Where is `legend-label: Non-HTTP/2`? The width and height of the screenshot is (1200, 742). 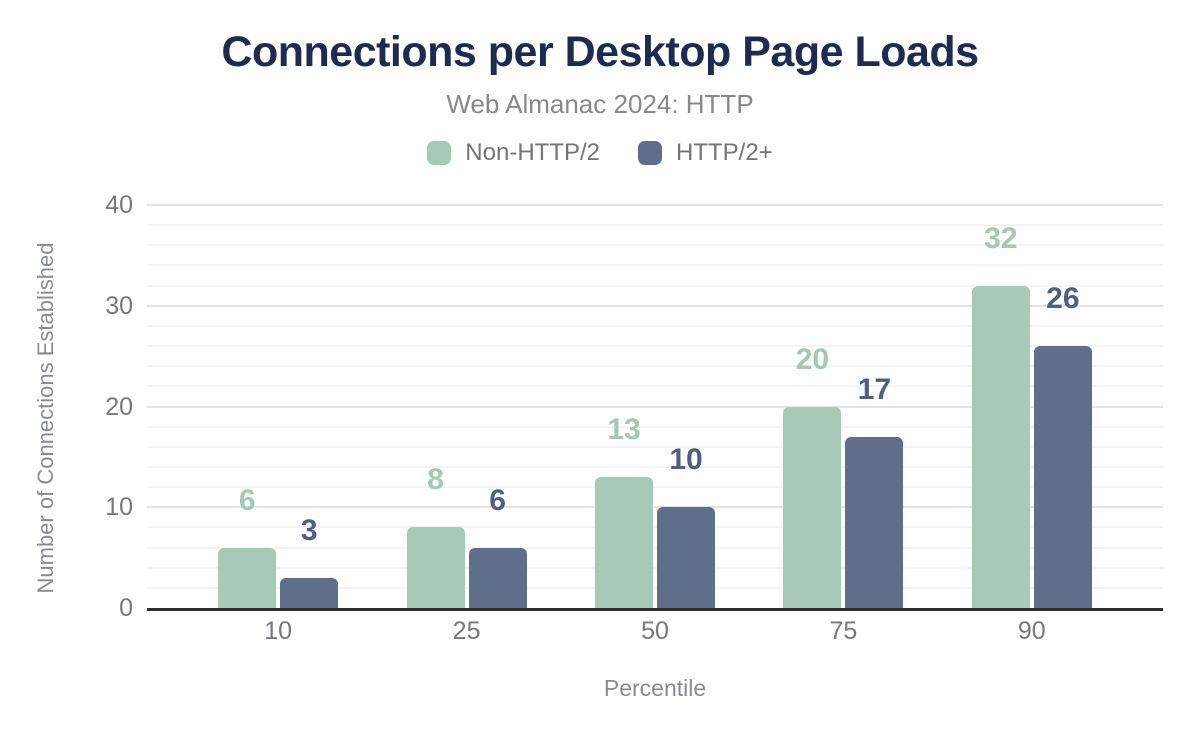 legend-label: Non-HTTP/2 is located at coordinates (532, 153).